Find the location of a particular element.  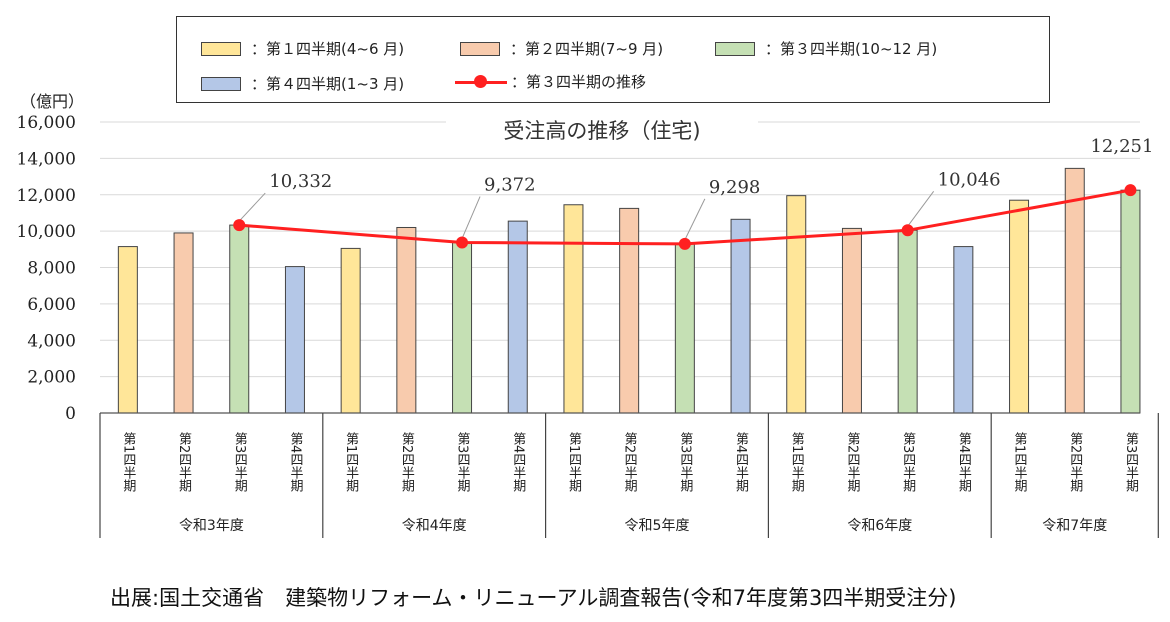

legend-item-q4: ：第４四半期(1~3 月) is located at coordinates (302, 83).